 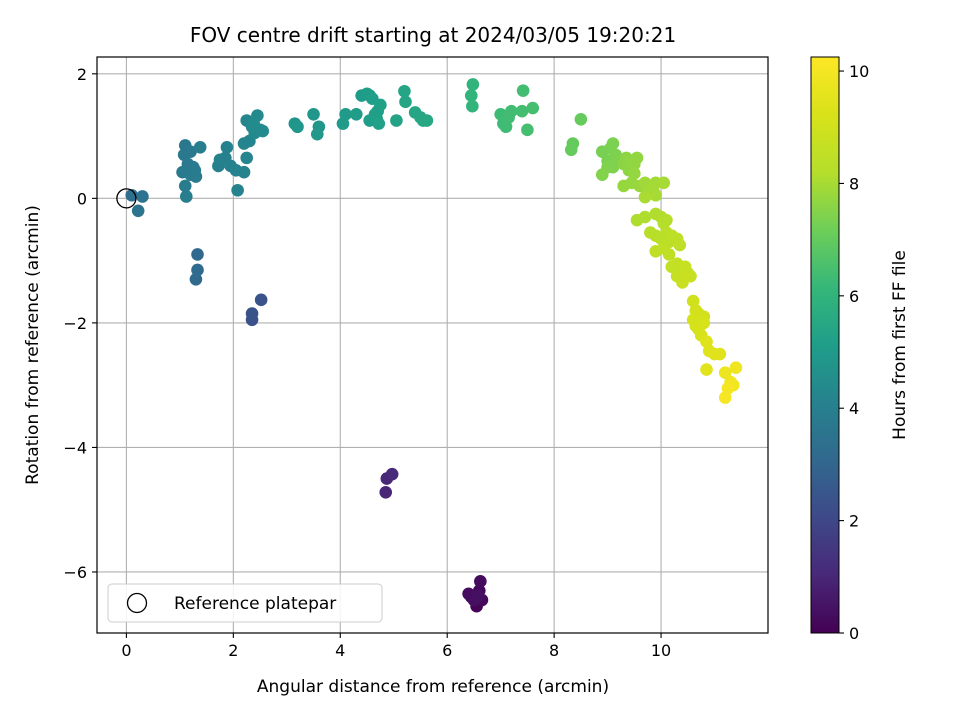 I want to click on x-axis-ticks: 0 2 4 6 8 10, so click(x=396, y=646).